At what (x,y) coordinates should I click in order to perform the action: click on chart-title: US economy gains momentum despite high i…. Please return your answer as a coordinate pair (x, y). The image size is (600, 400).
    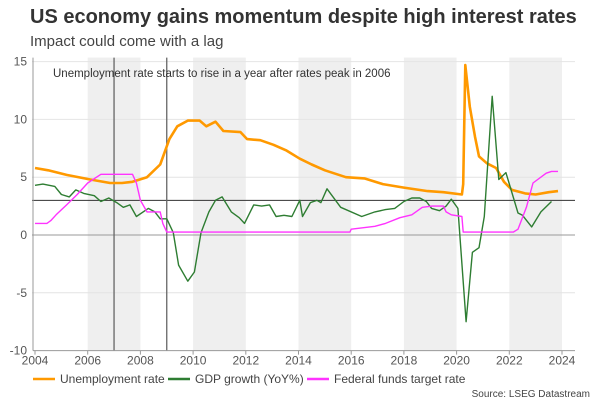
    Looking at the image, I should click on (303, 17).